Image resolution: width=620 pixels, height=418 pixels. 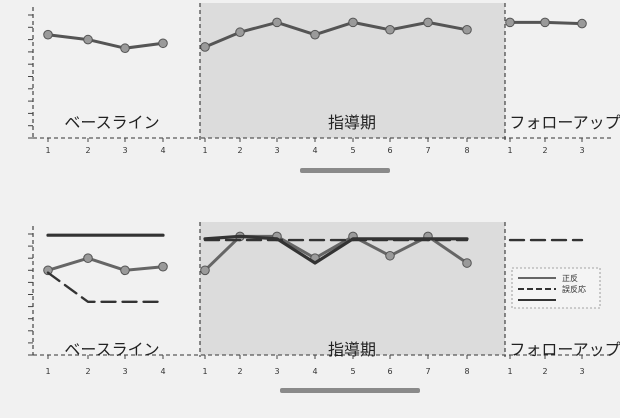 What do you see at coordinates (570, 278) in the screenshot?
I see `legend-entry: 正反` at bounding box center [570, 278].